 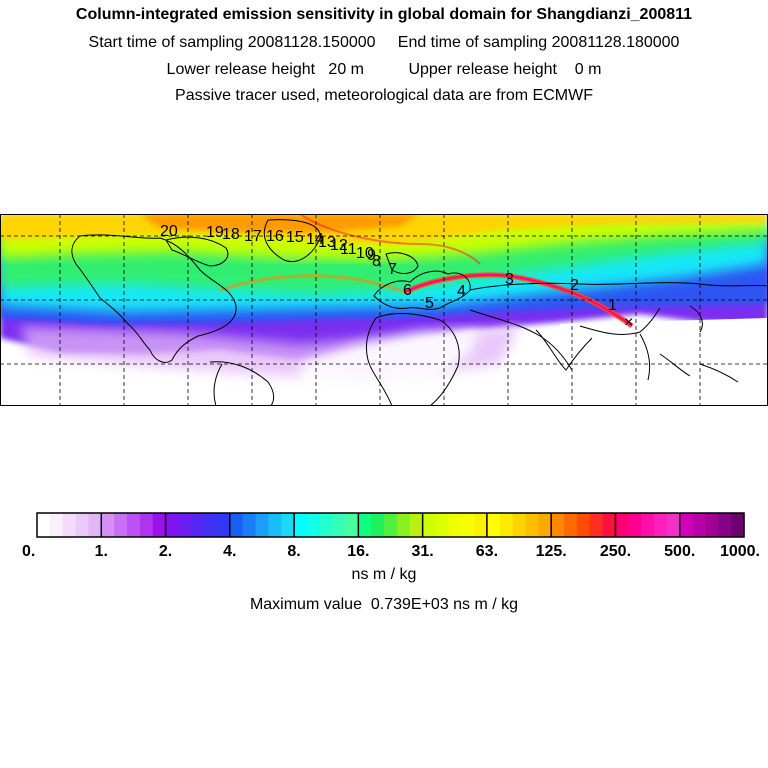 What do you see at coordinates (231, 234) in the screenshot?
I see `trajectory-label-18: 18` at bounding box center [231, 234].